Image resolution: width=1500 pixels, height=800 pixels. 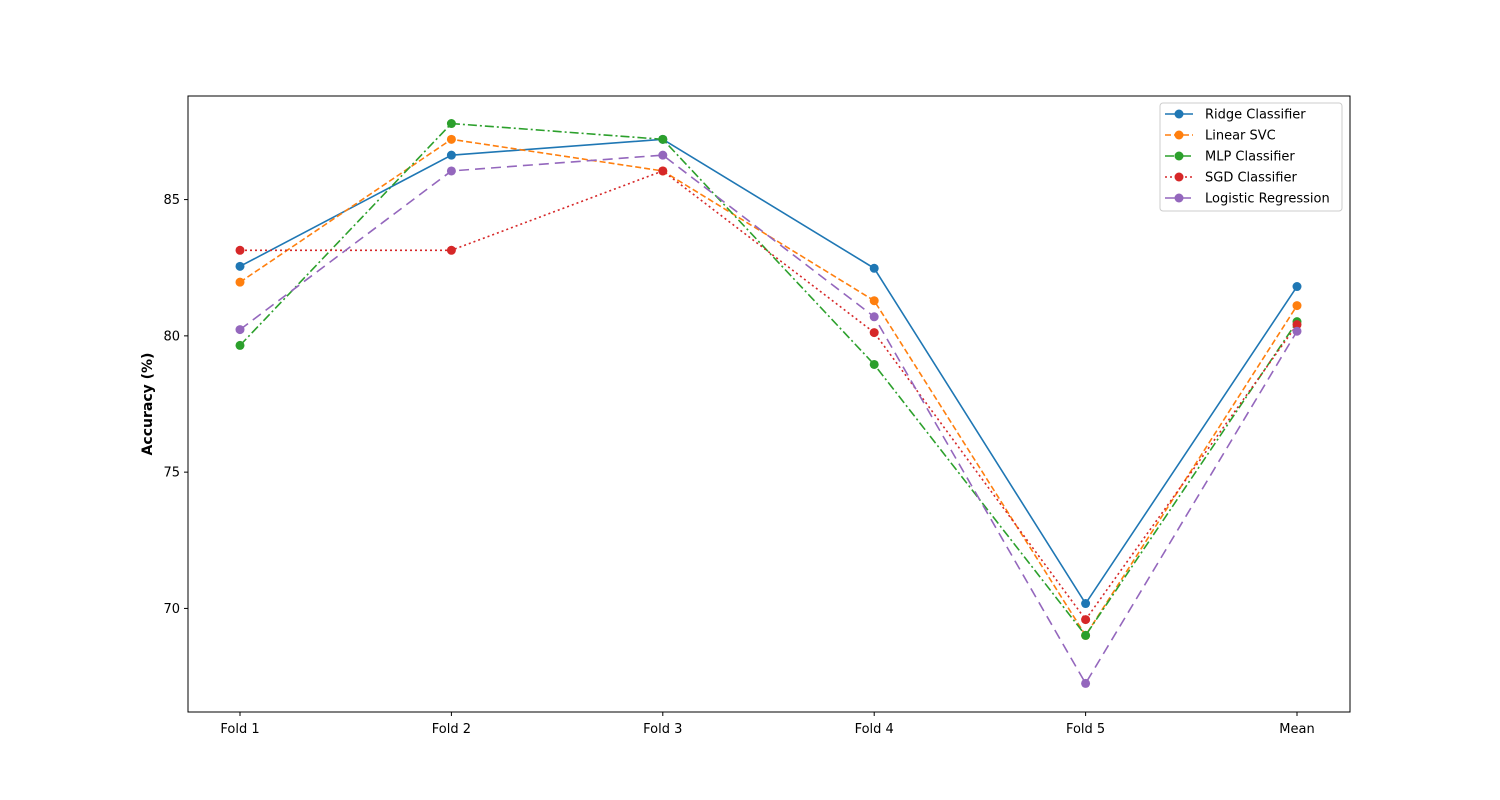 I want to click on legend-box, so click(x=1251, y=157).